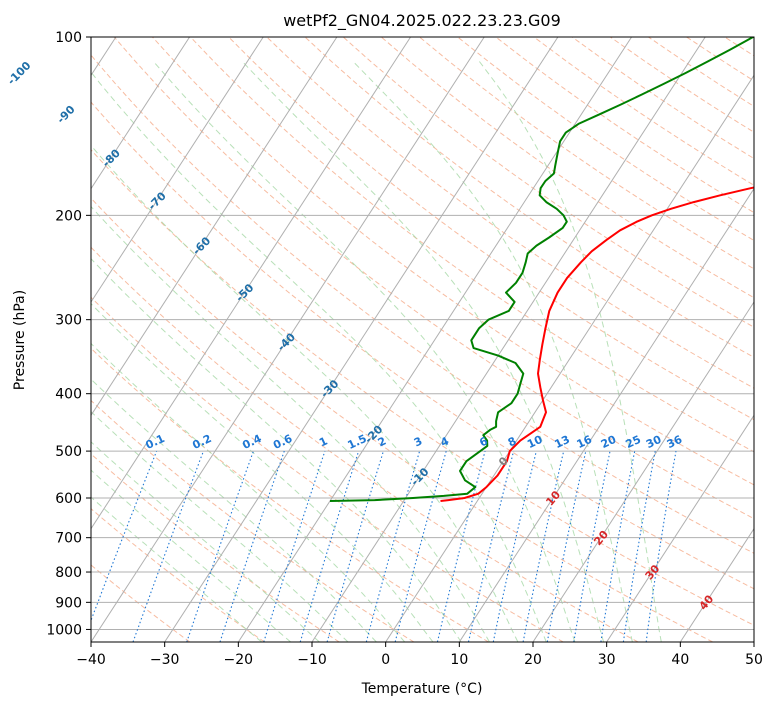 The image size is (775, 708). I want to click on y-tick-label: 500, so click(68, 452).